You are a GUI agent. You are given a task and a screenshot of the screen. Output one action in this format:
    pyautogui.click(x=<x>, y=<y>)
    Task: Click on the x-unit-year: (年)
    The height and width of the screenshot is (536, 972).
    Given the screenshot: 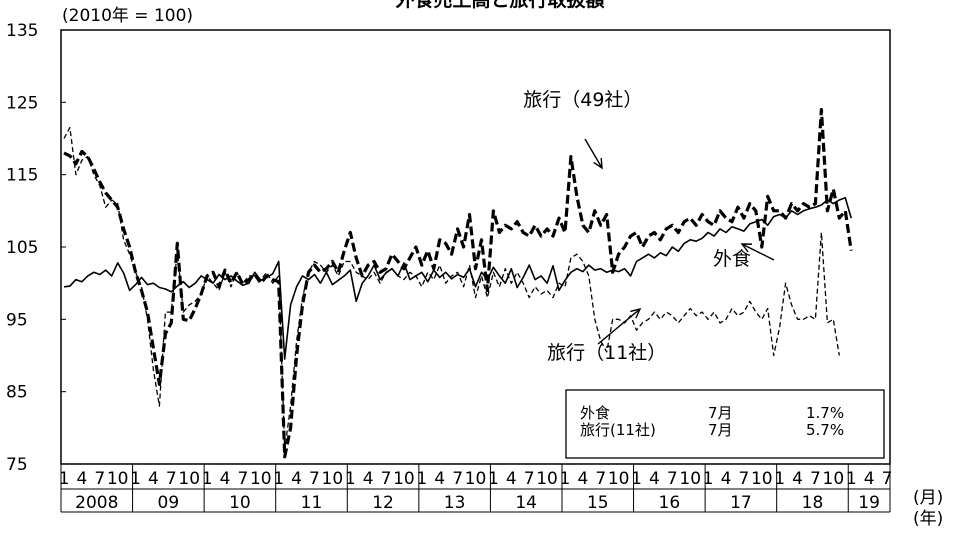 What is the action you would take?
    pyautogui.click(x=928, y=519)
    